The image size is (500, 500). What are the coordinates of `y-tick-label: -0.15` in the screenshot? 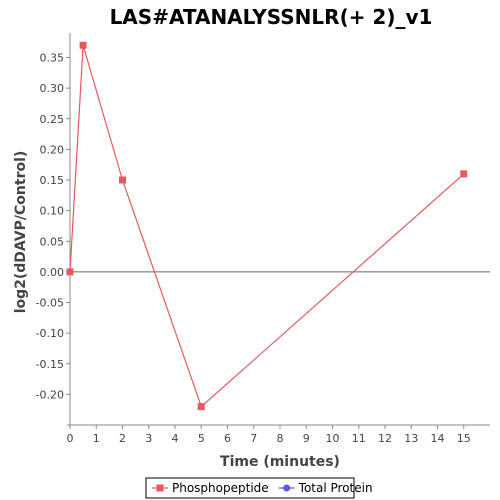 It's located at (50, 364).